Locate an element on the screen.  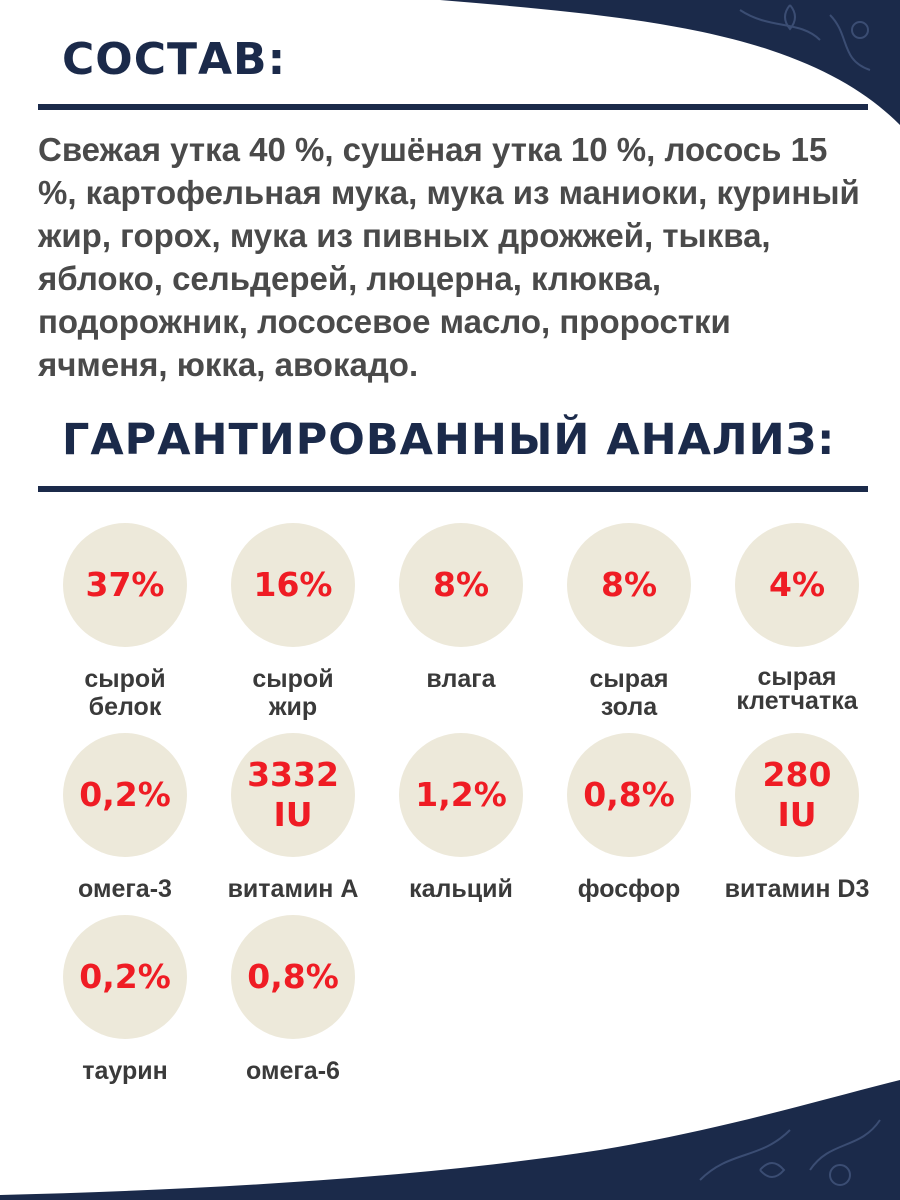
nutrient-label: фосфор is located at coordinates (629, 889).